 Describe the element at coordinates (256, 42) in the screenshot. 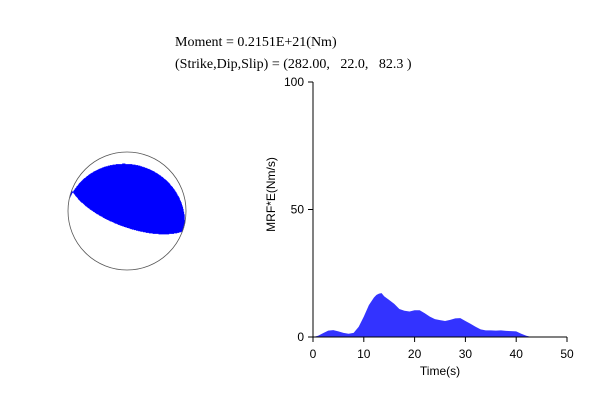

I see `moment-label: Moment = 0.2151E+21(Nm)` at that location.